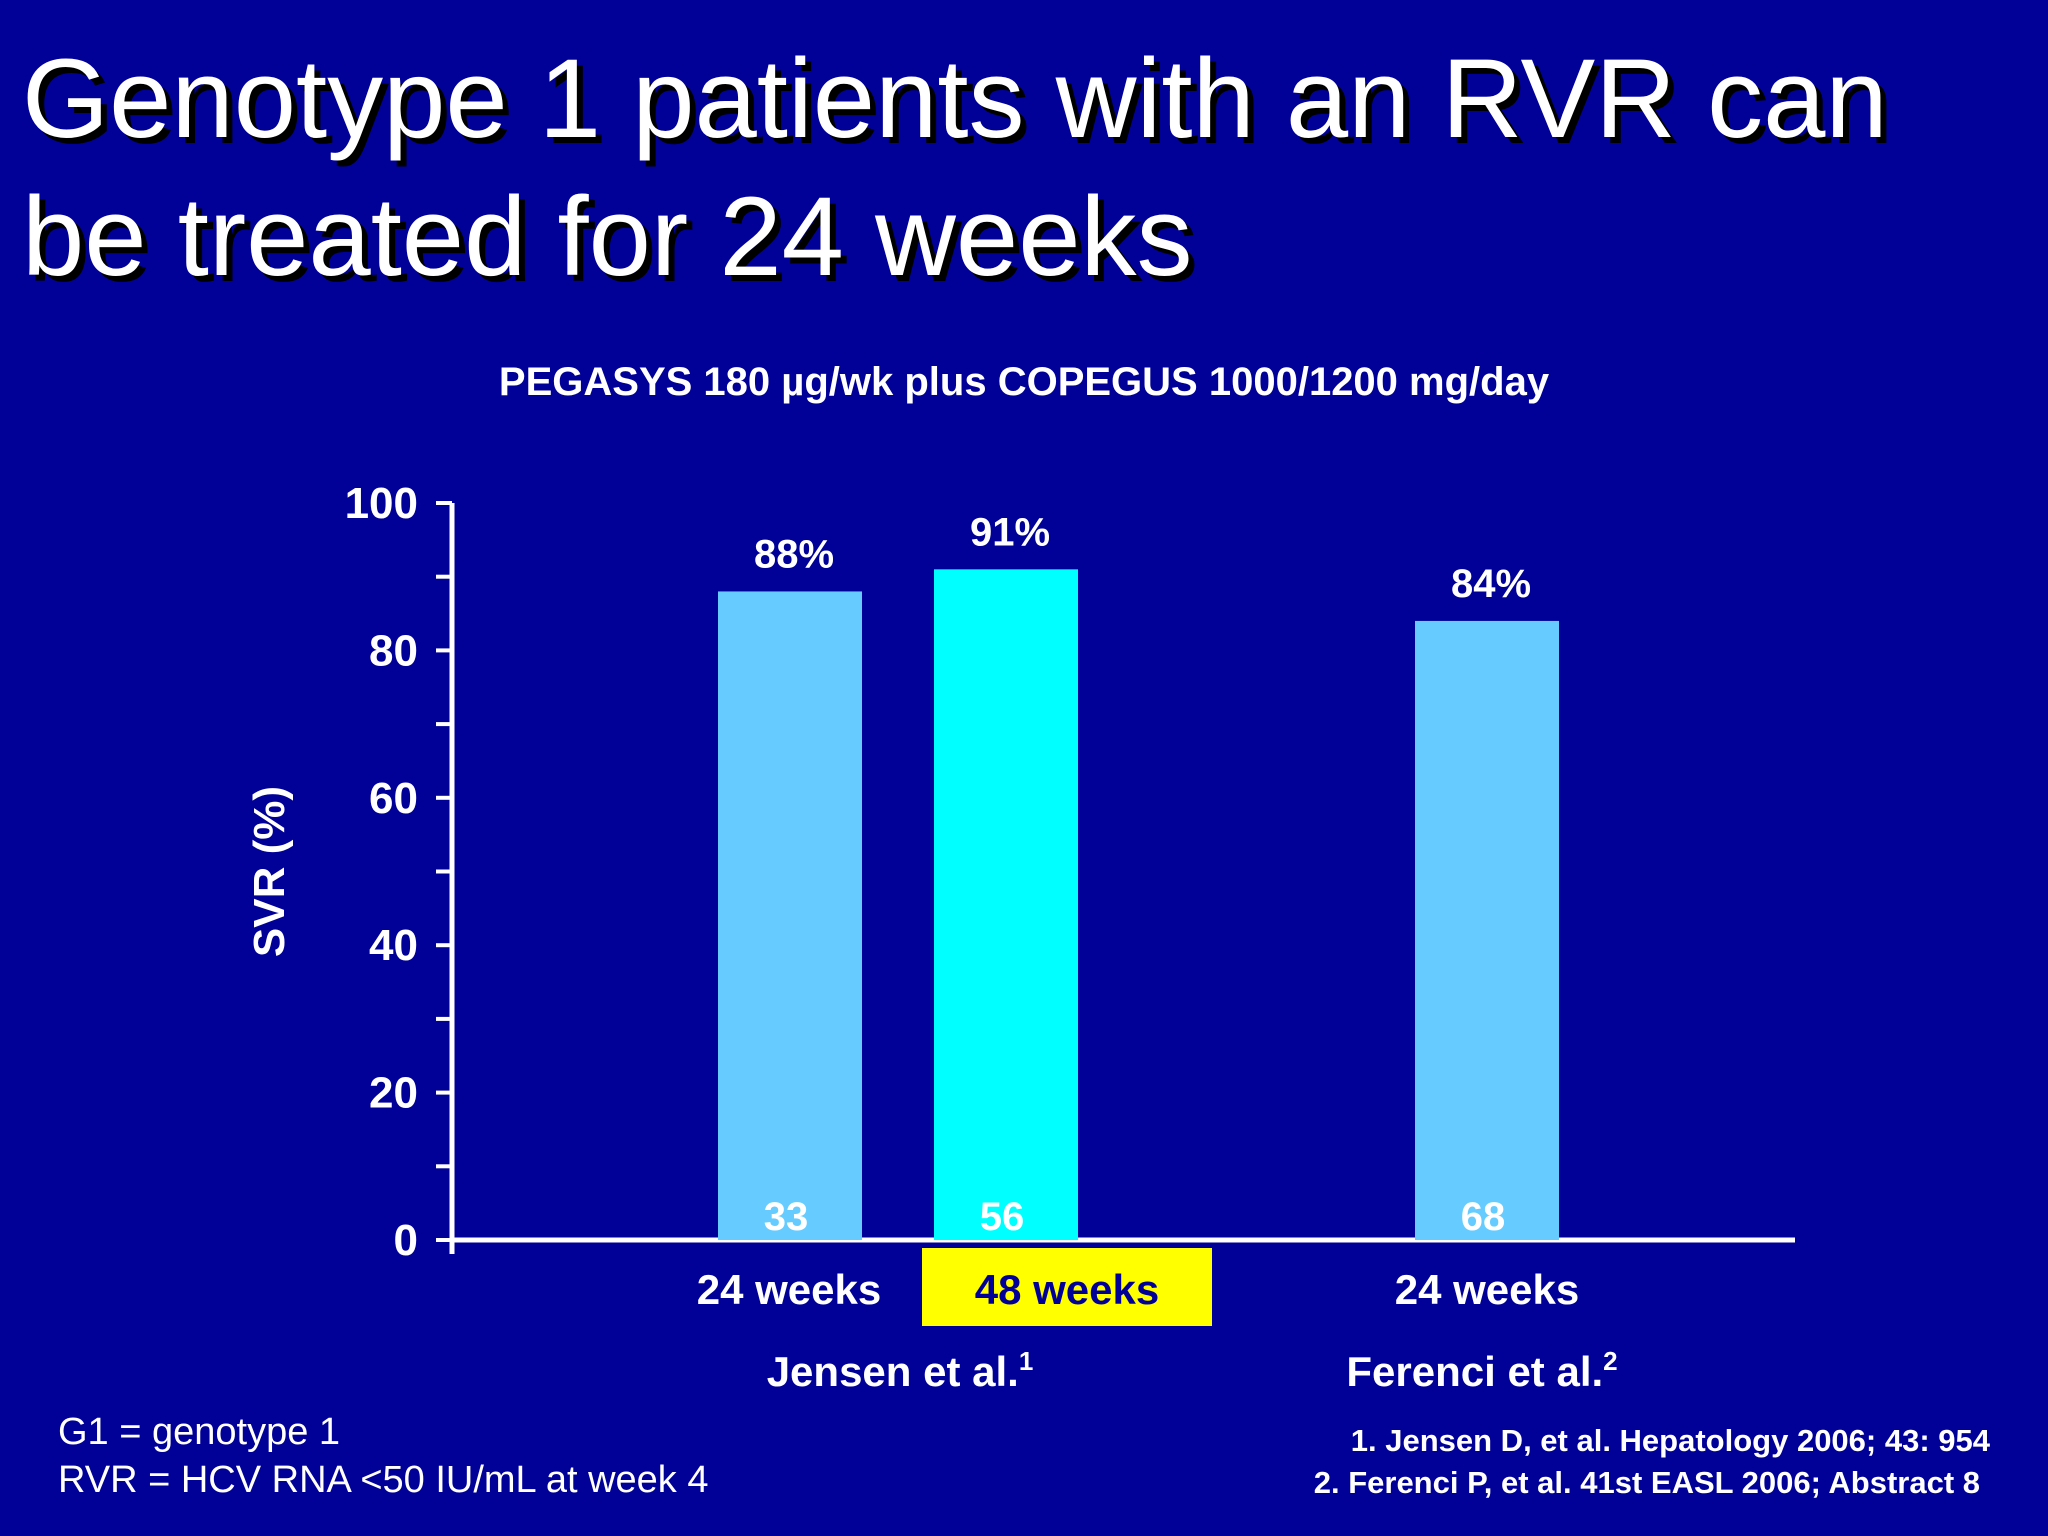 This screenshot has height=1536, width=2048. Describe the element at coordinates (1483, 1217) in the screenshot. I see `bar-n-label: 68` at that location.